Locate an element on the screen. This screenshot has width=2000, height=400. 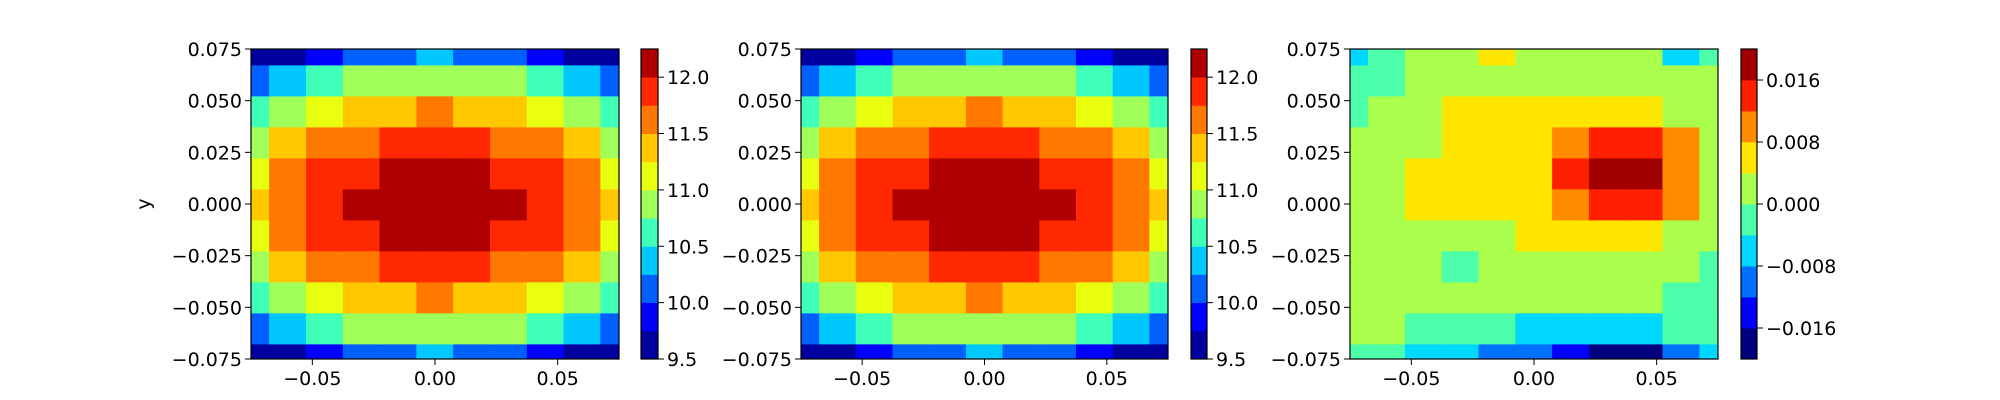
colorbar-tick-label: 11.0 is located at coordinates (688, 191).